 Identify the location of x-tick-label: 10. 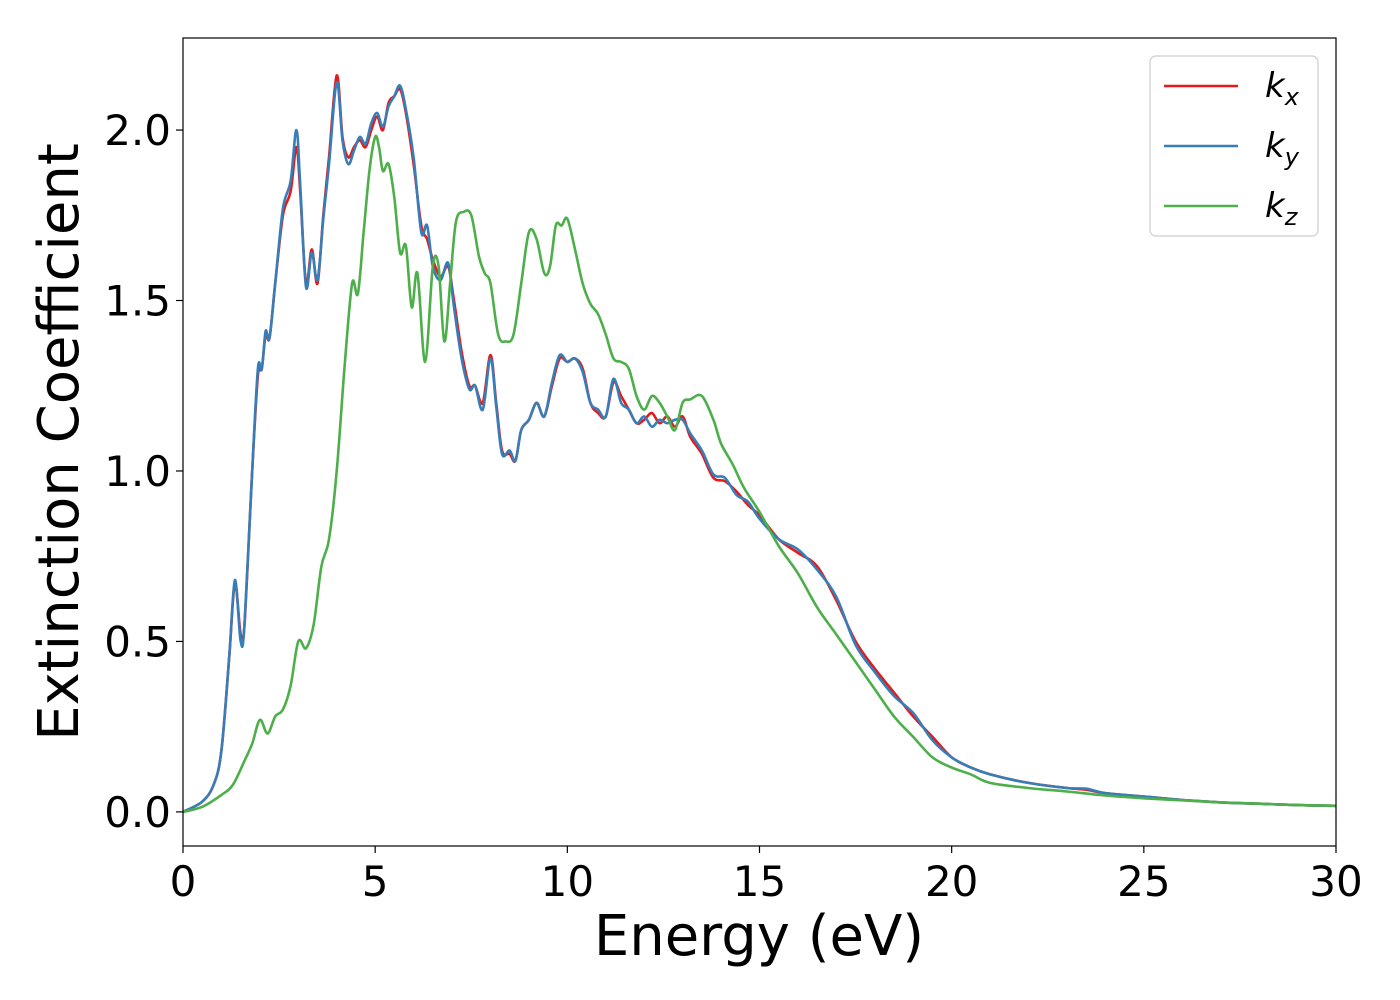
(567, 881).